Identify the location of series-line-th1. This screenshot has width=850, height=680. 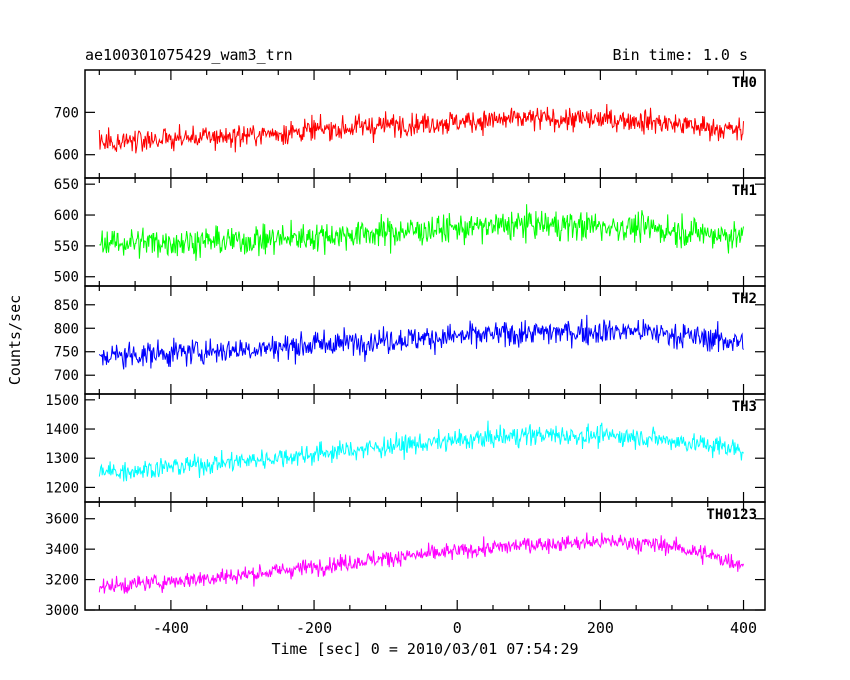
(421, 232).